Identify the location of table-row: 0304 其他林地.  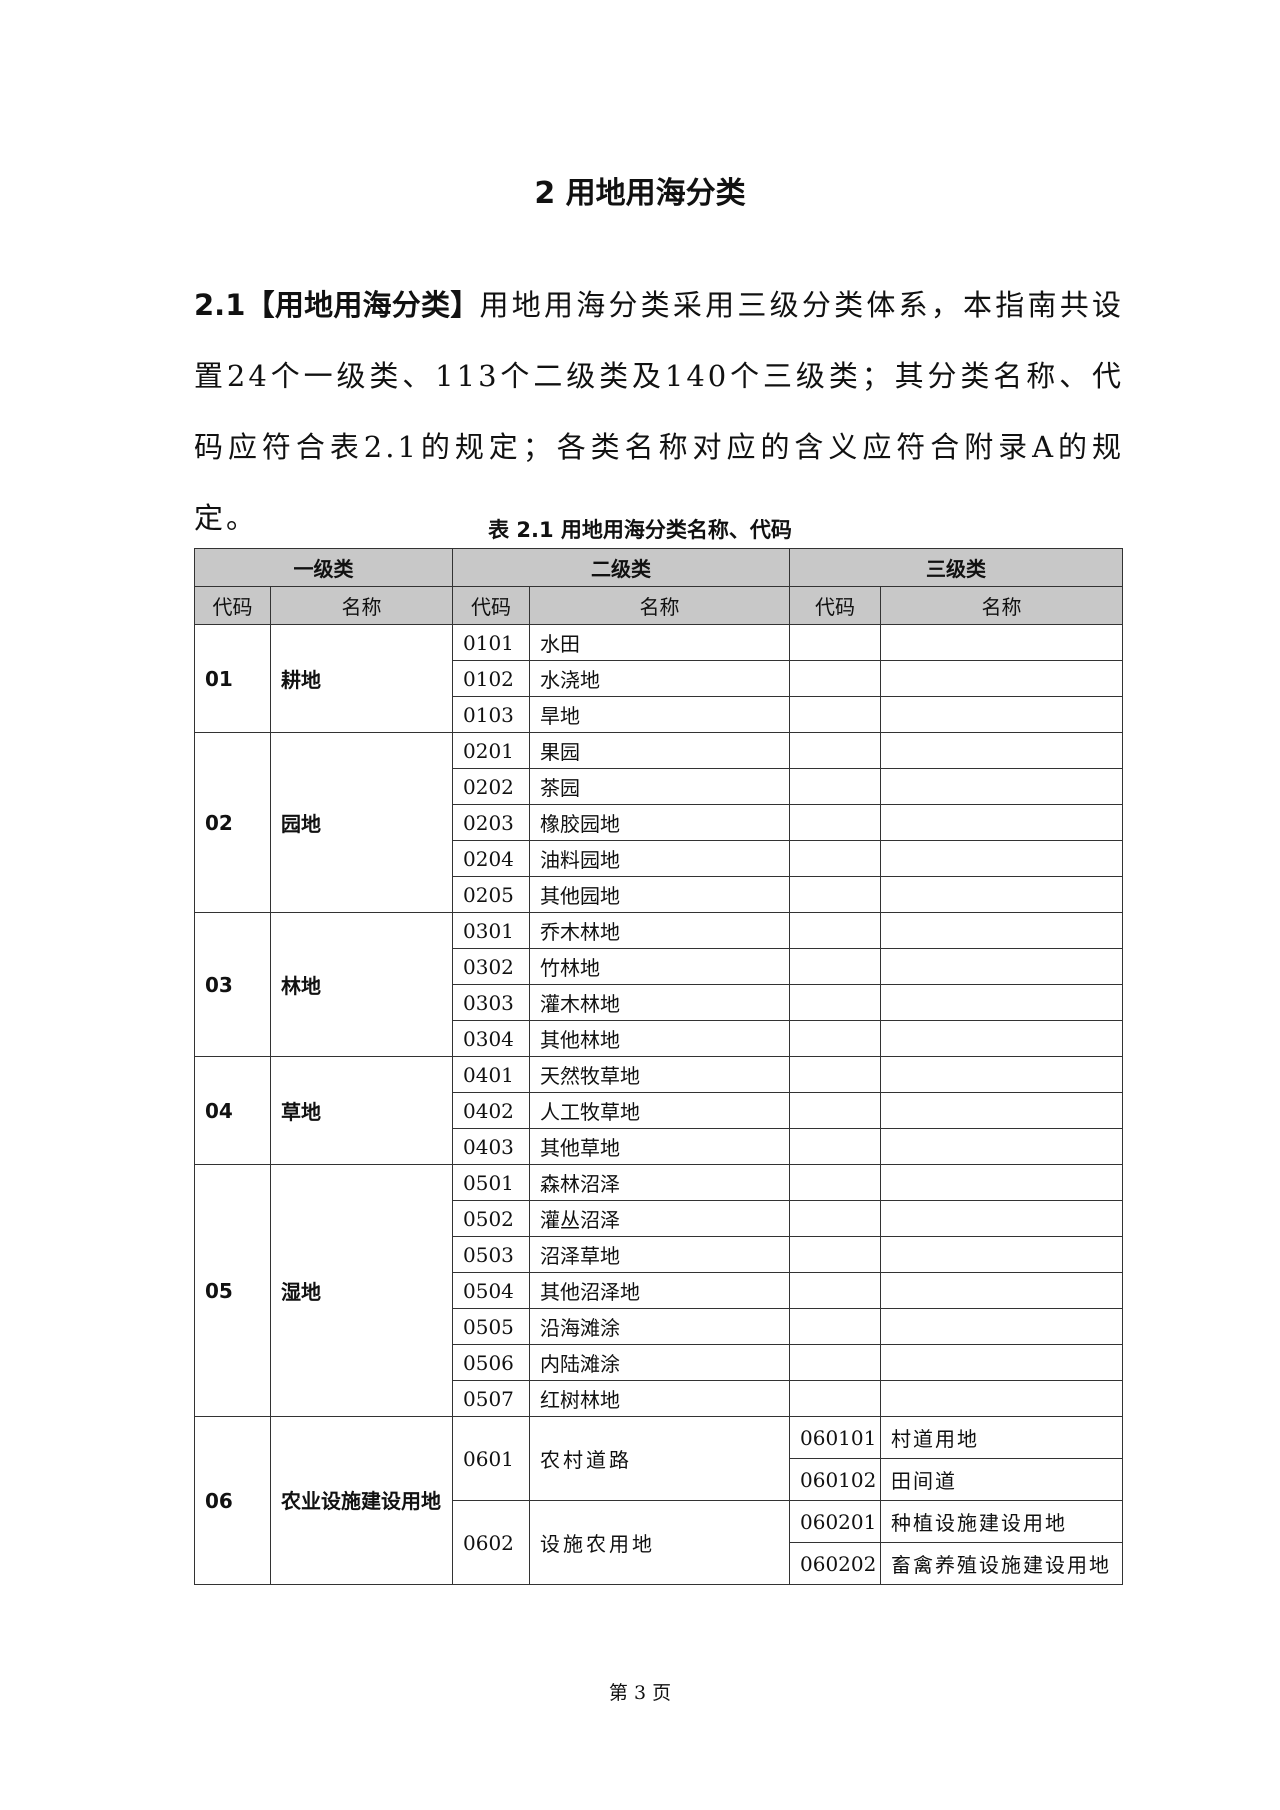
(659, 1038).